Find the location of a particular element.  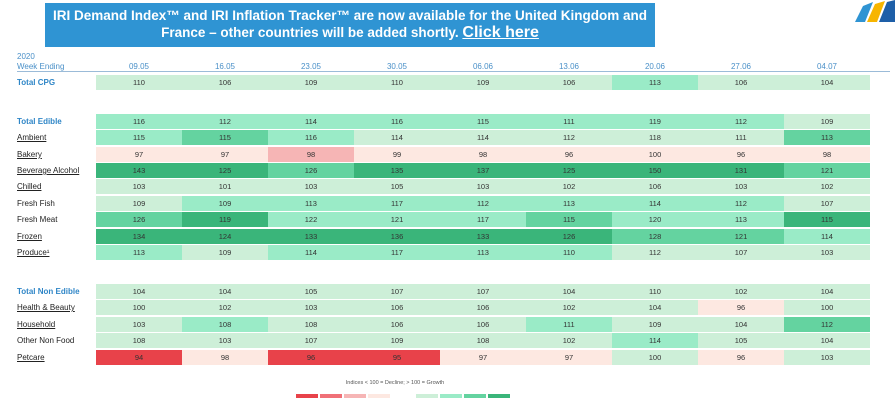

index-cell: 135 is located at coordinates (397, 170).